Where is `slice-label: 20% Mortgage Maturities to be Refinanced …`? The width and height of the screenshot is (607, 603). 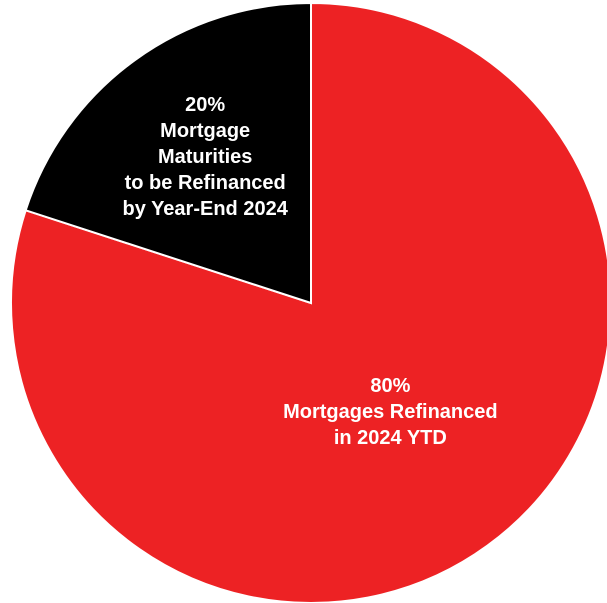 slice-label: 20% Mortgage Maturities to be Refinanced … is located at coordinates (205, 157).